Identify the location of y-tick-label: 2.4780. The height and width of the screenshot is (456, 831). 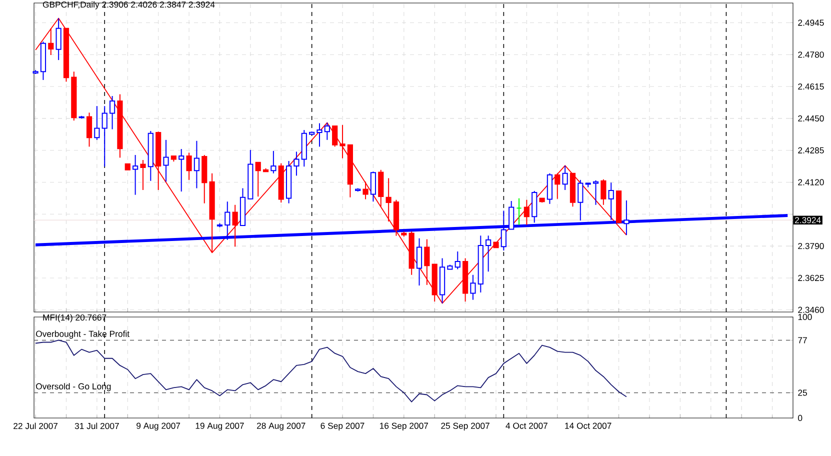
(811, 55).